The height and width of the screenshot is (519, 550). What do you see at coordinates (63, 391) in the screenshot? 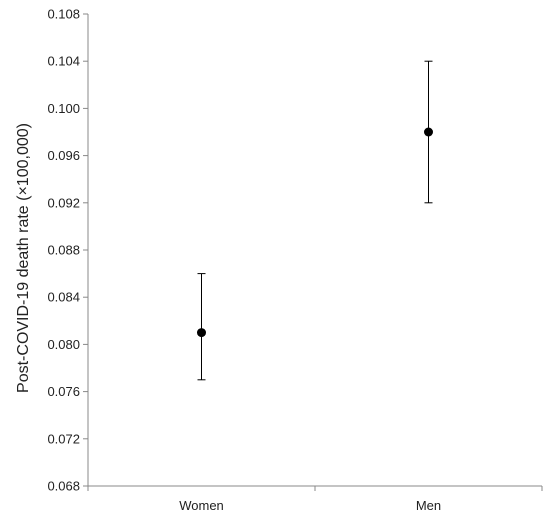
I see `y-tick-label: 0.076` at bounding box center [63, 391].